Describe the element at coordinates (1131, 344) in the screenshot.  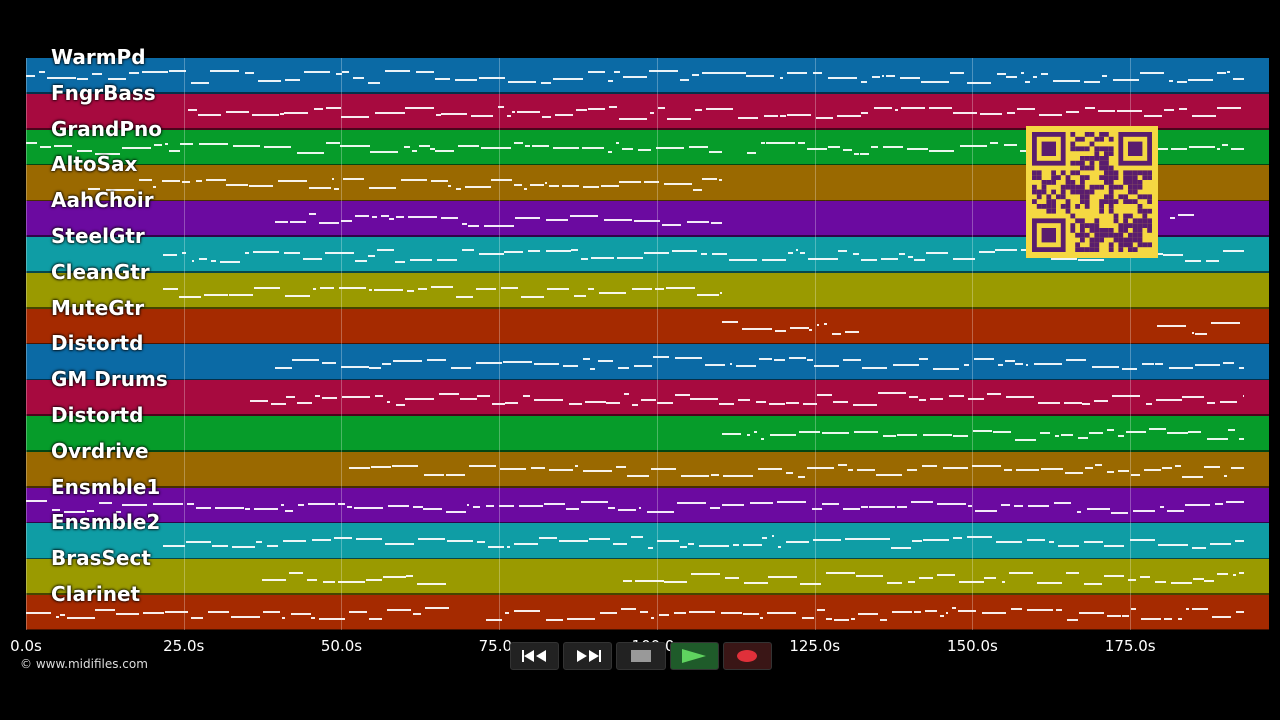
I see `grid-line` at that location.